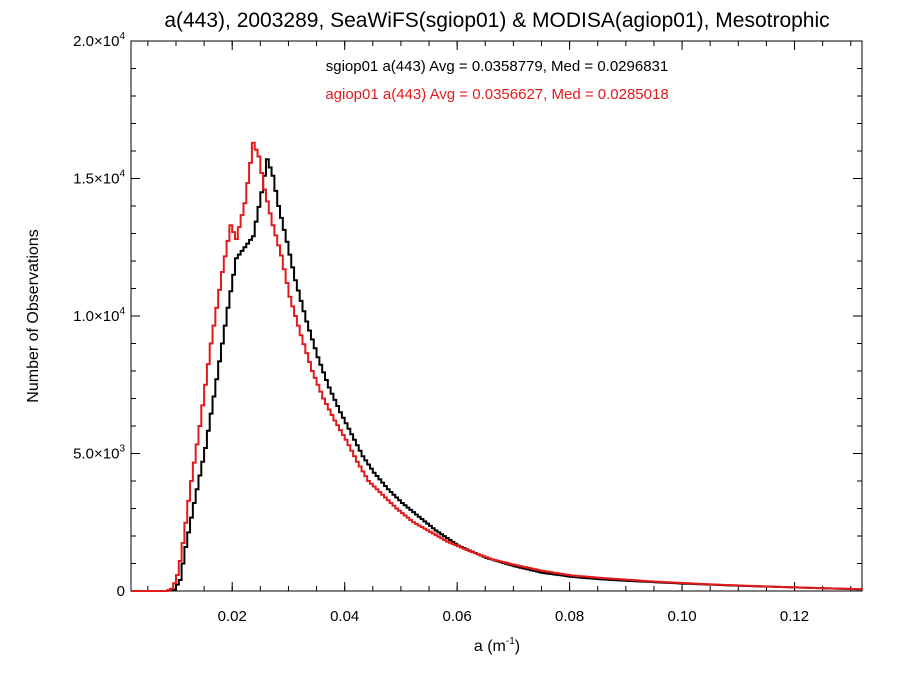  What do you see at coordinates (794, 616) in the screenshot?
I see `x-tick-label: 0.12` at bounding box center [794, 616].